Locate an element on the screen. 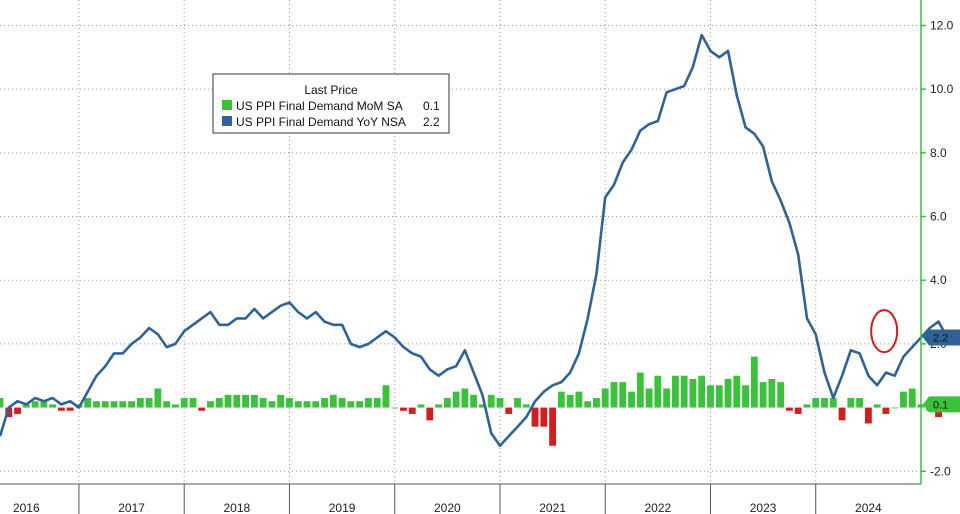 Image resolution: width=960 pixels, height=514 pixels. annotation-layer is located at coordinates (884, 331).